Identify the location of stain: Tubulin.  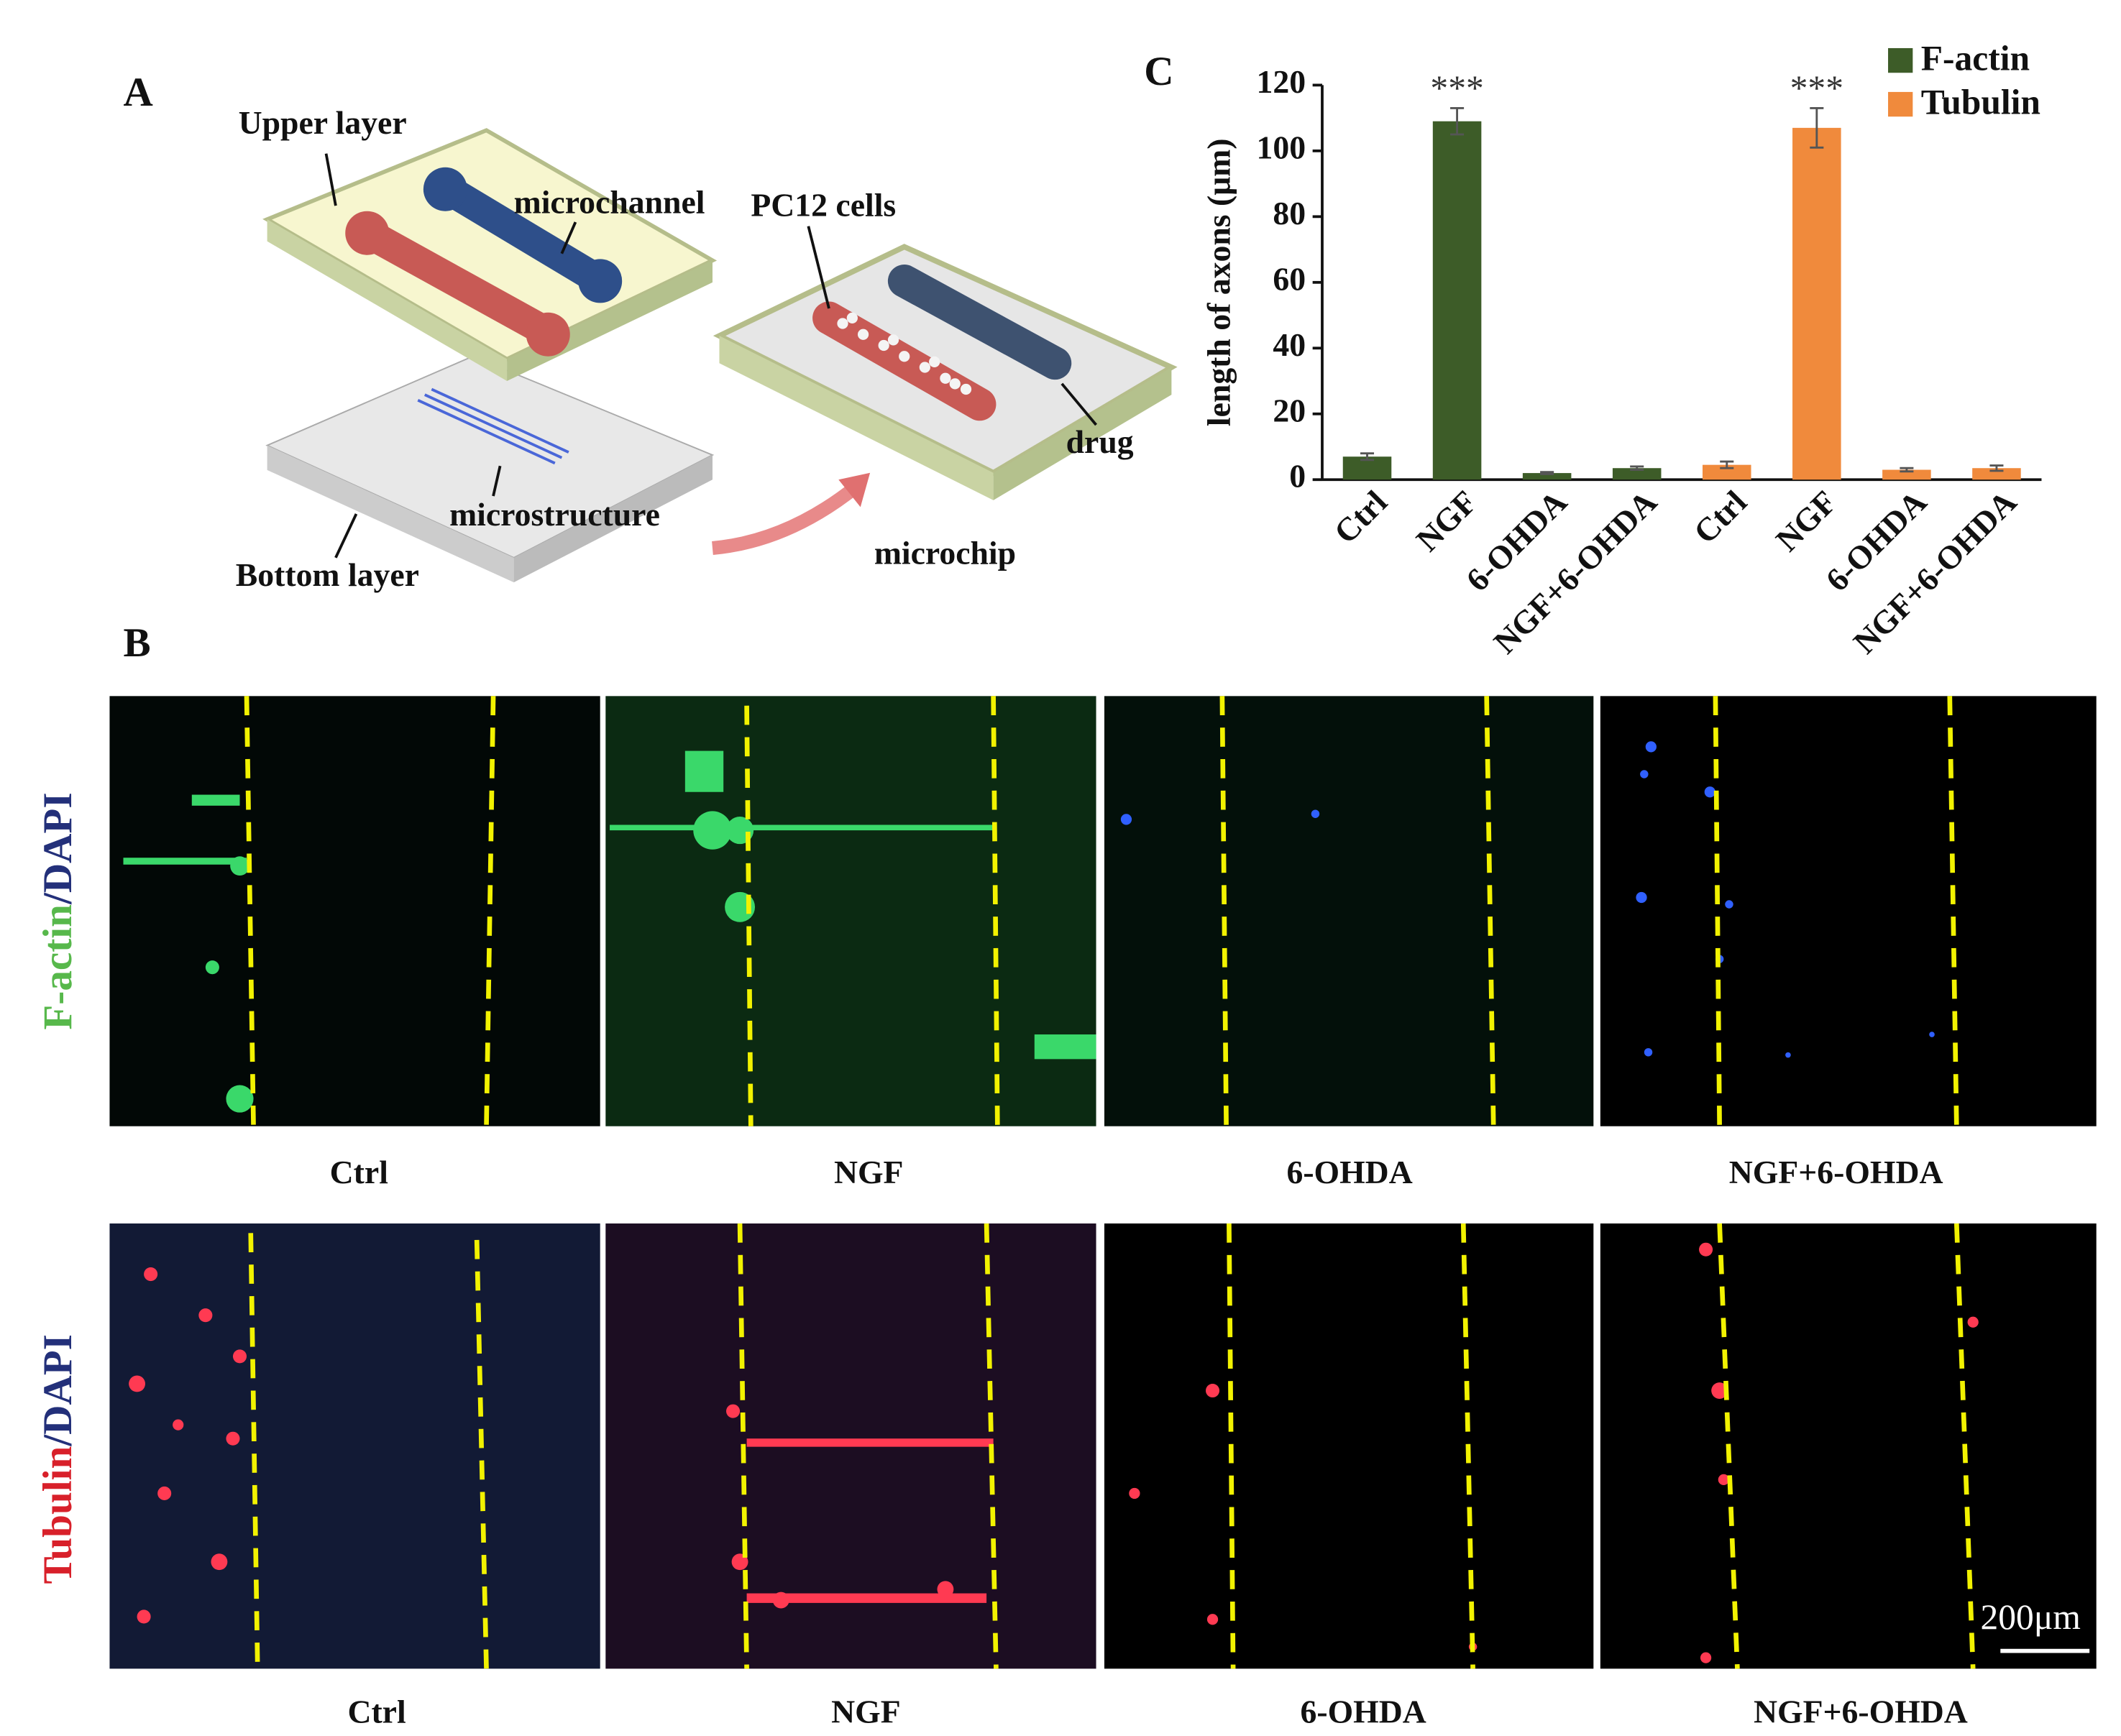
(58, 1515).